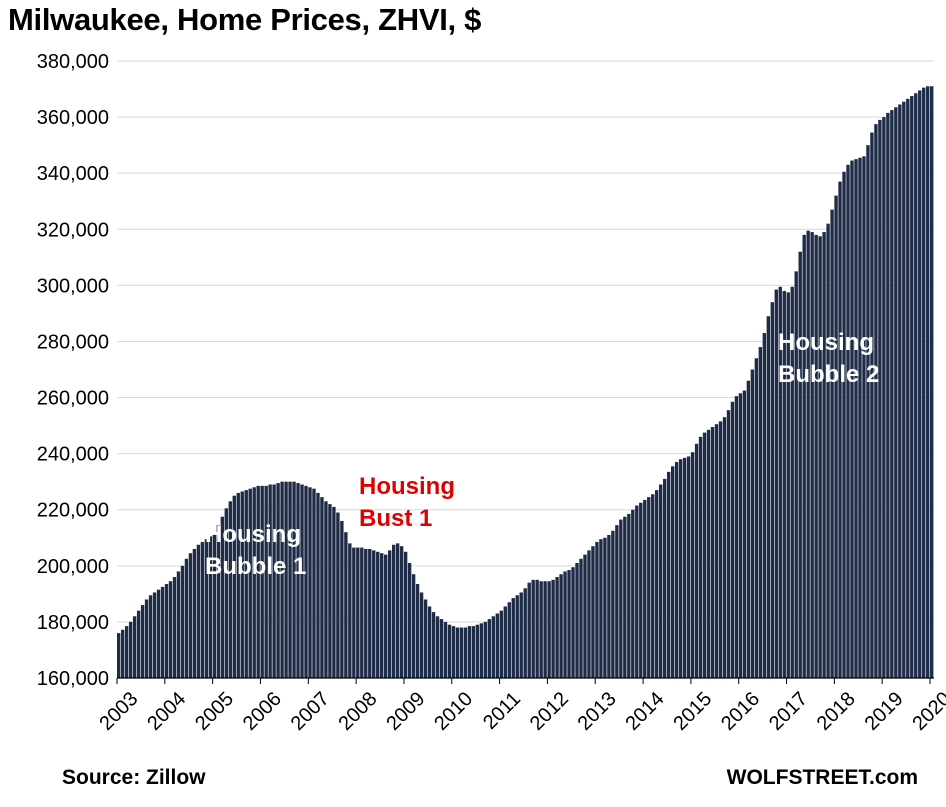 This screenshot has height=807, width=946. Describe the element at coordinates (549, 711) in the screenshot. I see `x-tick-label: 2012` at that location.